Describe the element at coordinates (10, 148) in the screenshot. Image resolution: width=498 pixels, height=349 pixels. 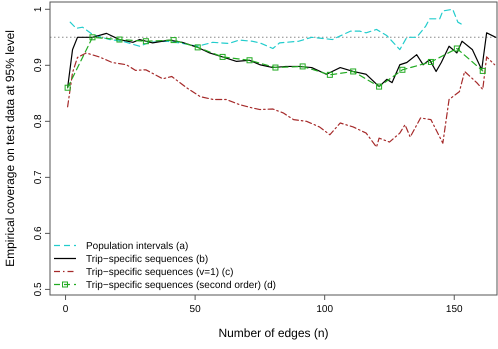
I see `y-axis-title: Empirical coverage on test data at 95% level` at that location.